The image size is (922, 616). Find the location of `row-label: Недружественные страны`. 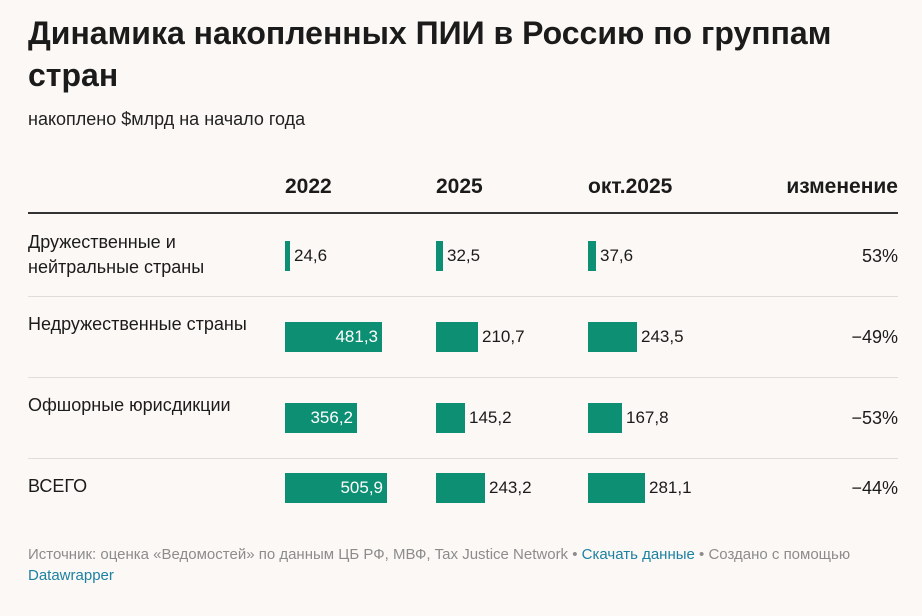

row-label: Недружественные страны is located at coordinates (137, 324).